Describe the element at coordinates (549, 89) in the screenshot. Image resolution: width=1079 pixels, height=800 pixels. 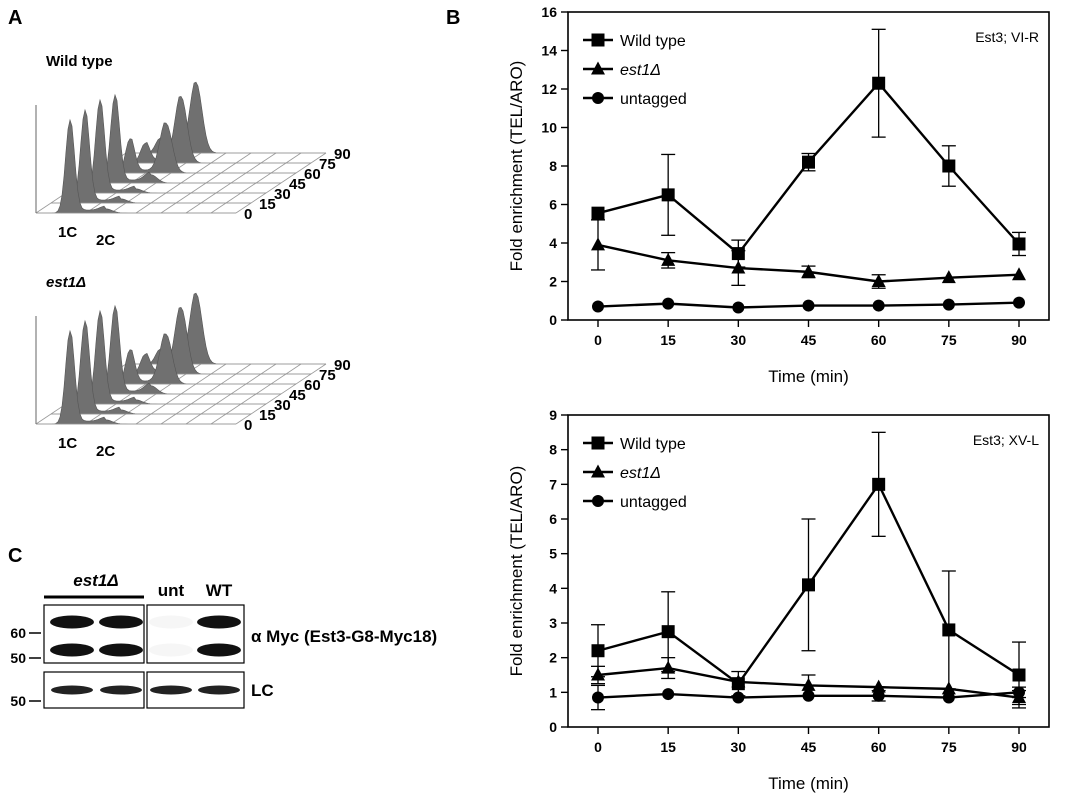
I see `y-tick-label: 12` at that location.